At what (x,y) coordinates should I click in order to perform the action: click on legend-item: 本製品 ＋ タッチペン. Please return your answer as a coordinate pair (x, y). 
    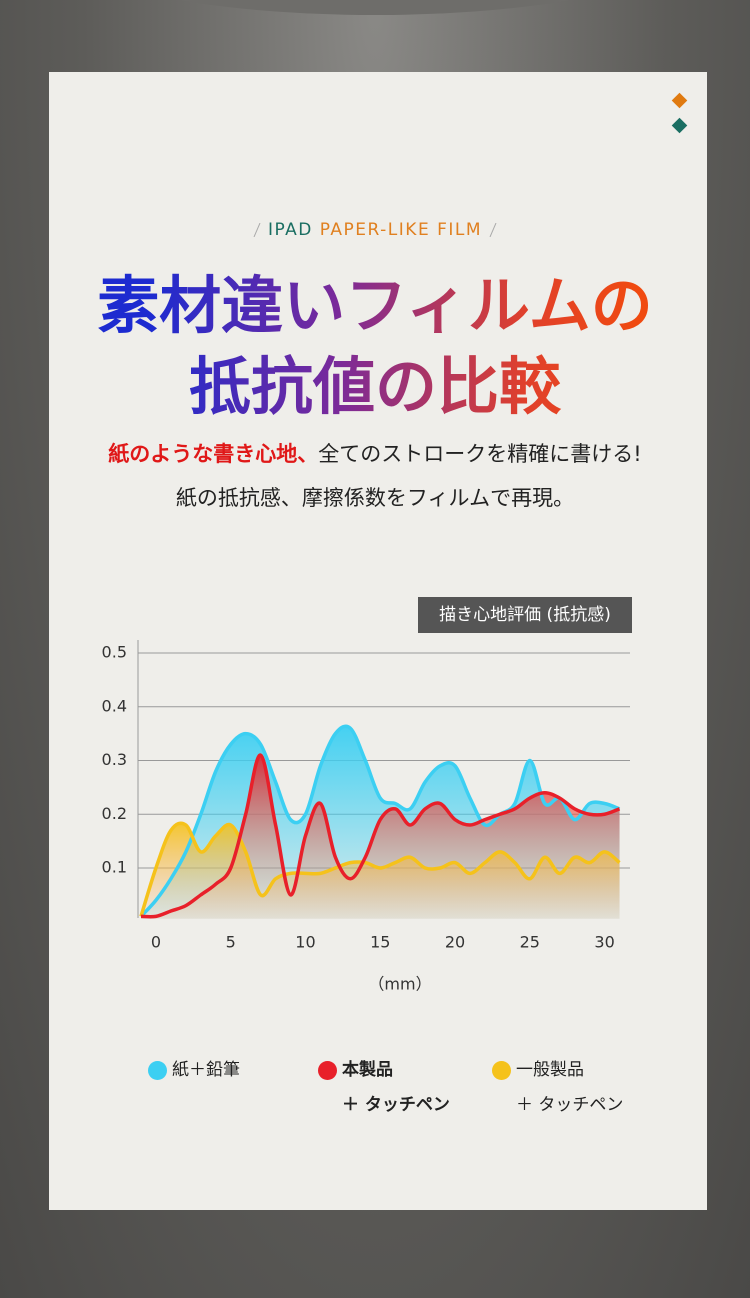
    Looking at the image, I should click on (384, 1088).